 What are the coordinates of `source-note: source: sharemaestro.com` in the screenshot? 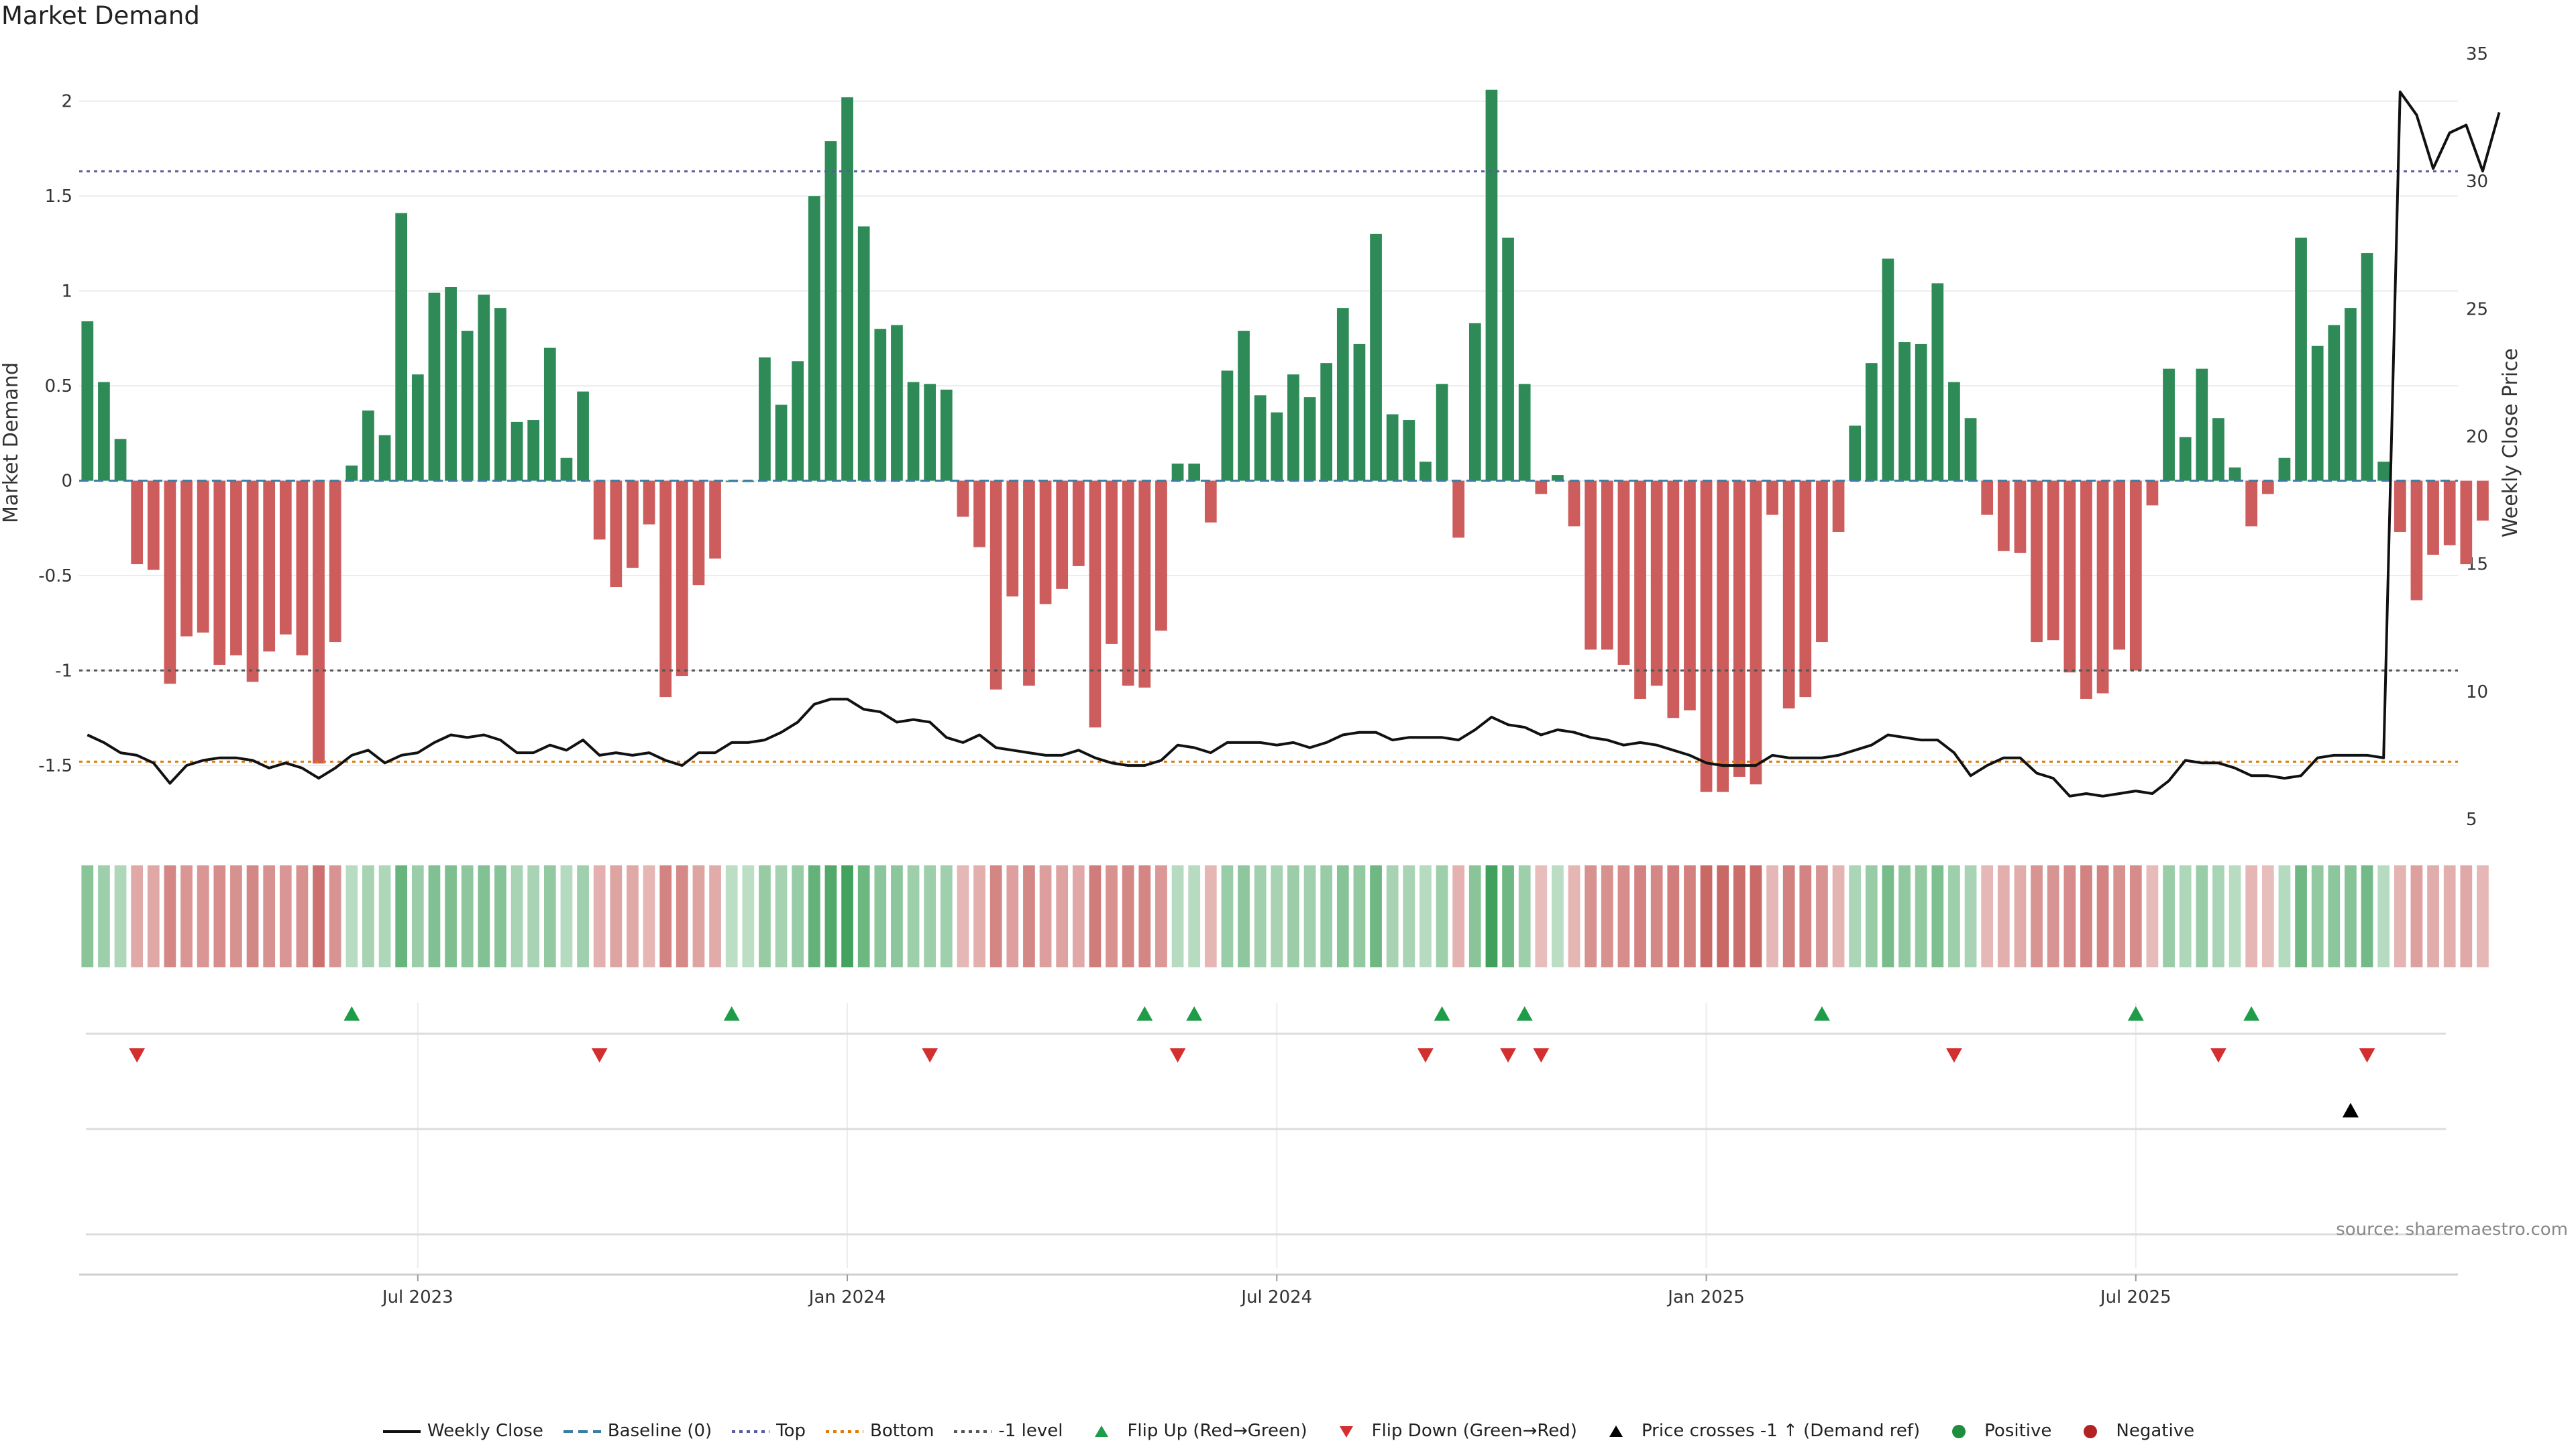 It's located at (2452, 1230).